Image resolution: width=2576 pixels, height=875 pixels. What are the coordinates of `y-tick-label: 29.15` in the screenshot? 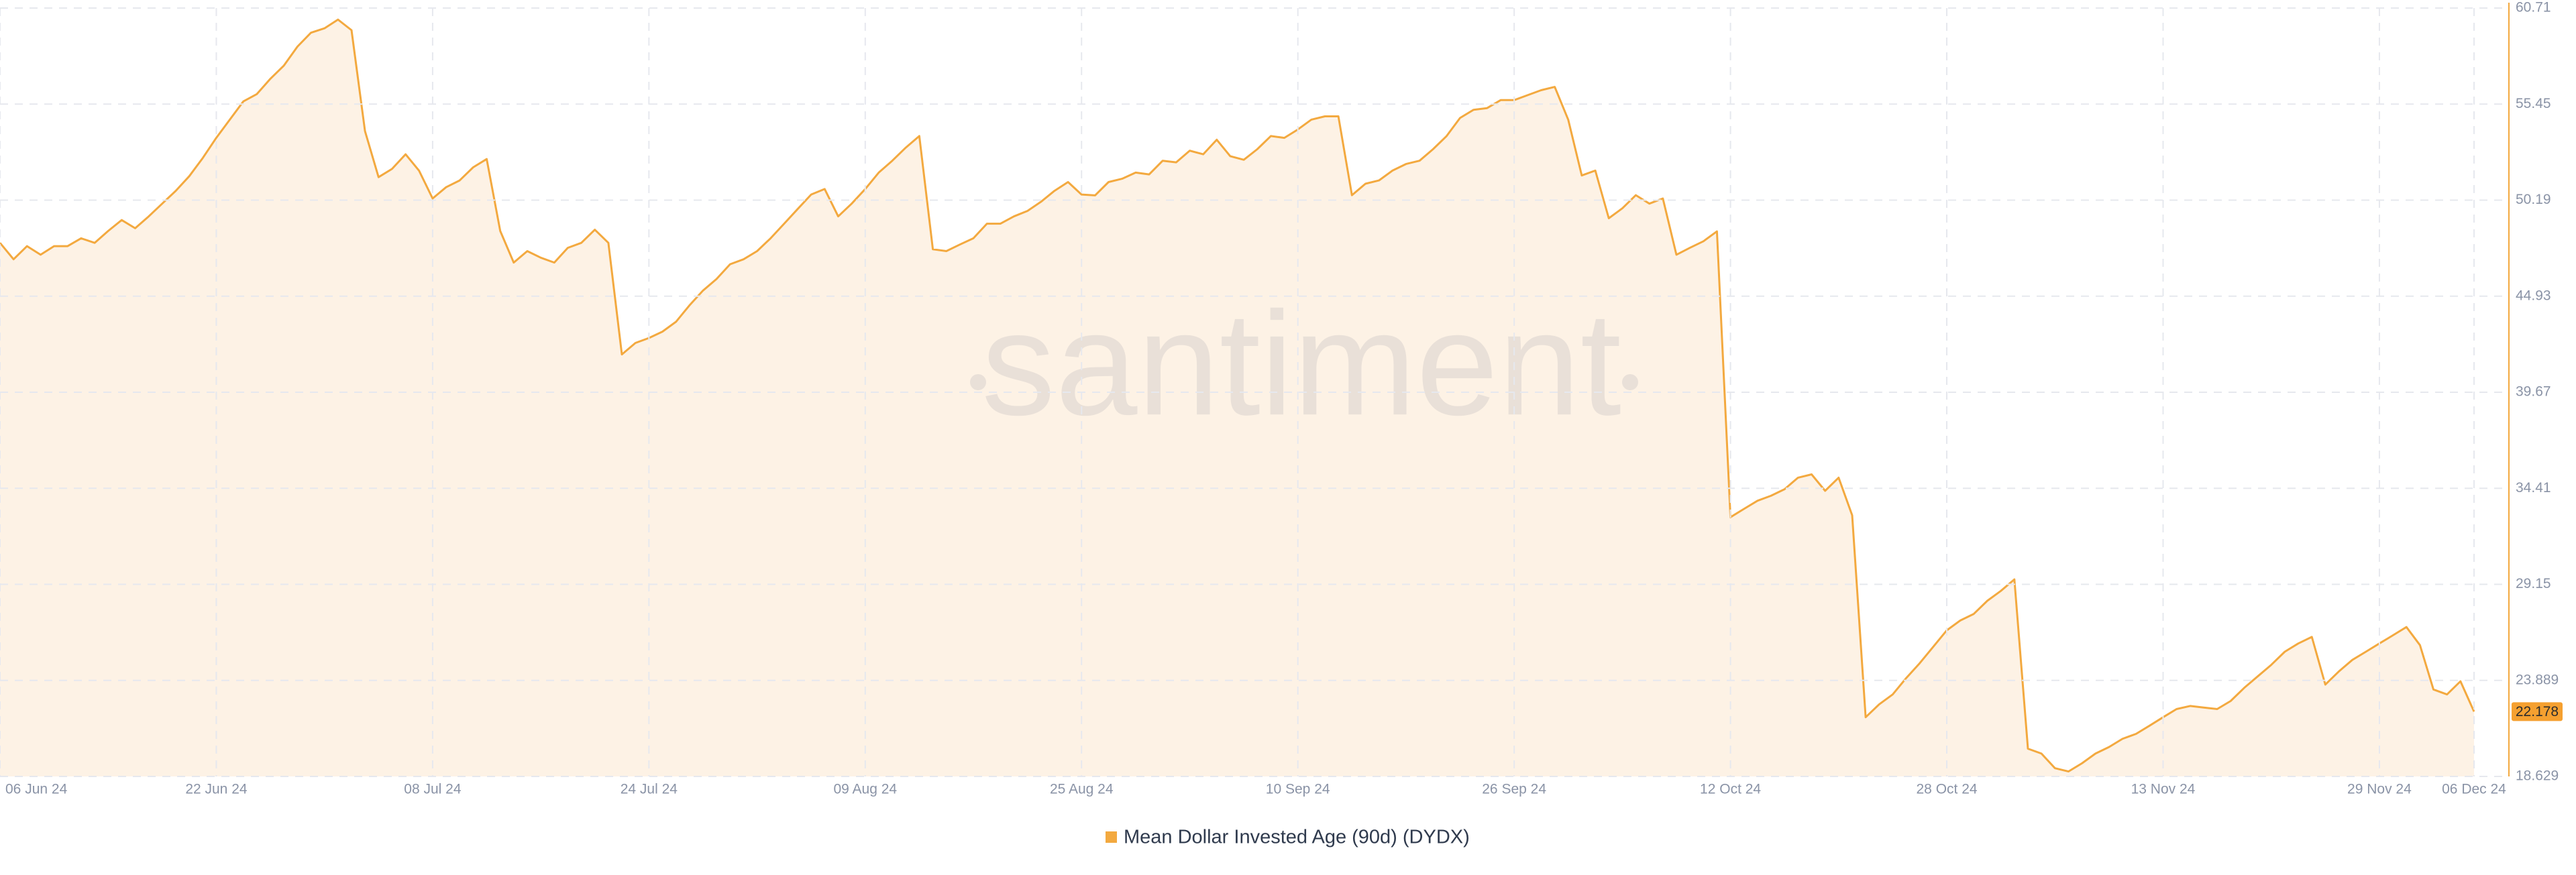 It's located at (2533, 583).